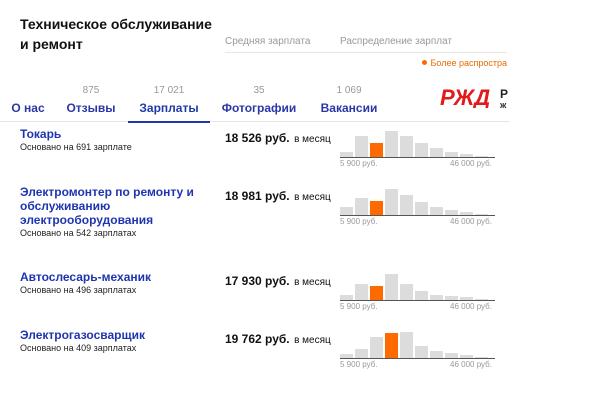 This screenshot has width=609, height=419. What do you see at coordinates (78, 348) in the screenshot?
I see `based-on-count: Основано на 409 зарплатах` at bounding box center [78, 348].